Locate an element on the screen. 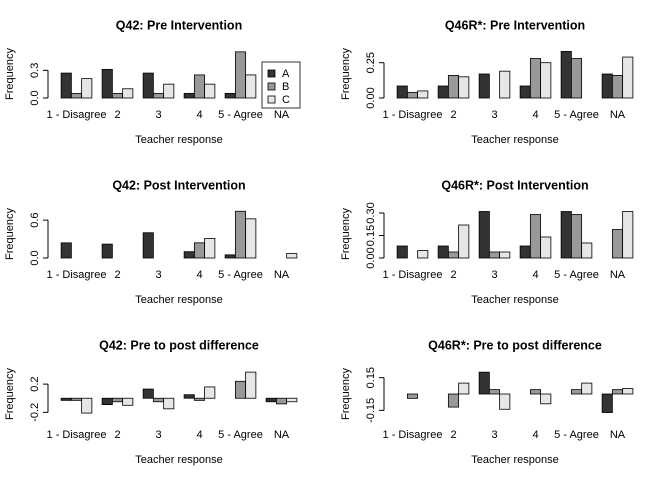 The height and width of the screenshot is (480, 672). chart-title: Q42: Pre to post difference is located at coordinates (179, 345).